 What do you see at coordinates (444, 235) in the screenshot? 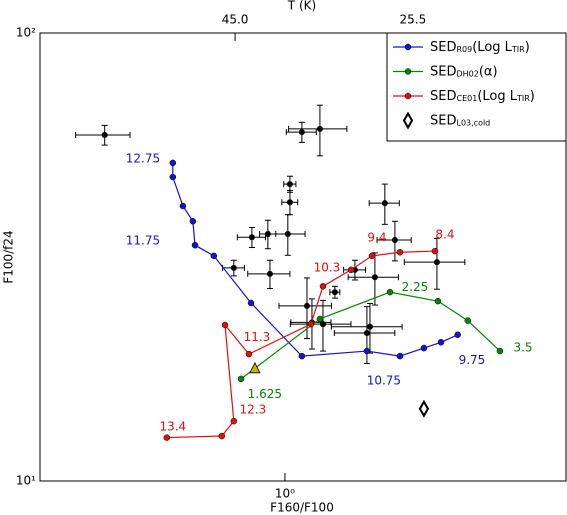
I see `point-annotation: 8.4` at bounding box center [444, 235].